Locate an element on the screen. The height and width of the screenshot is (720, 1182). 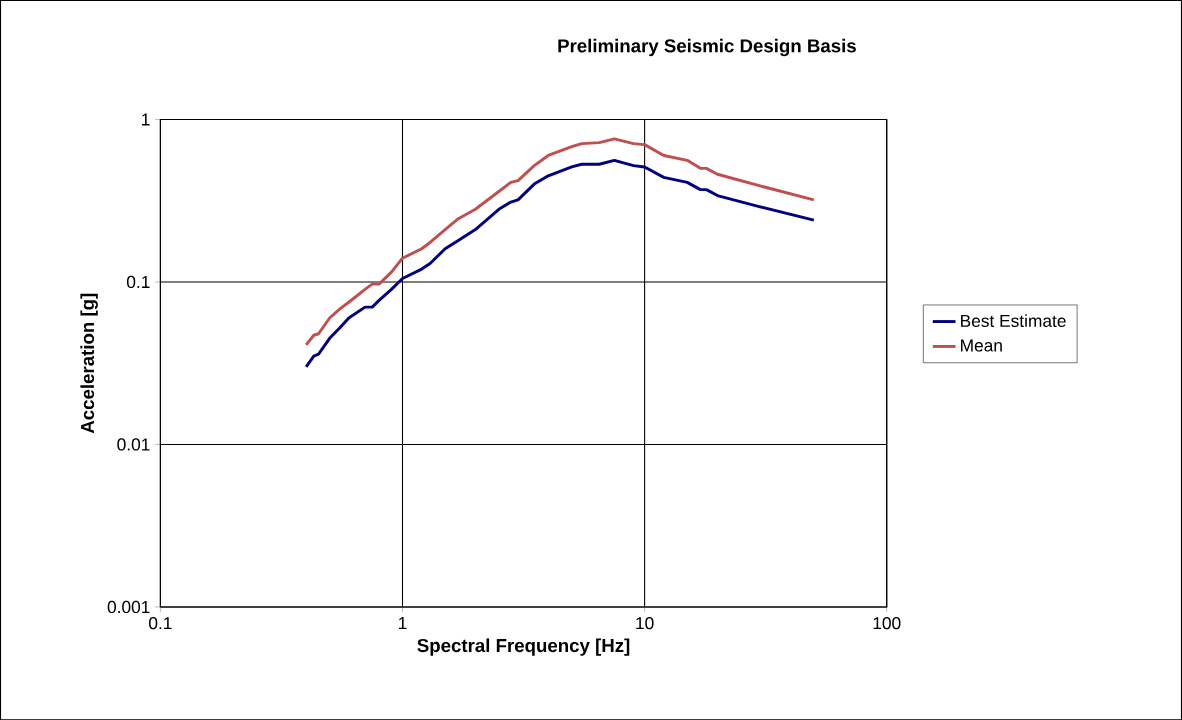
x-tick-label: 0.1 is located at coordinates (160, 623).